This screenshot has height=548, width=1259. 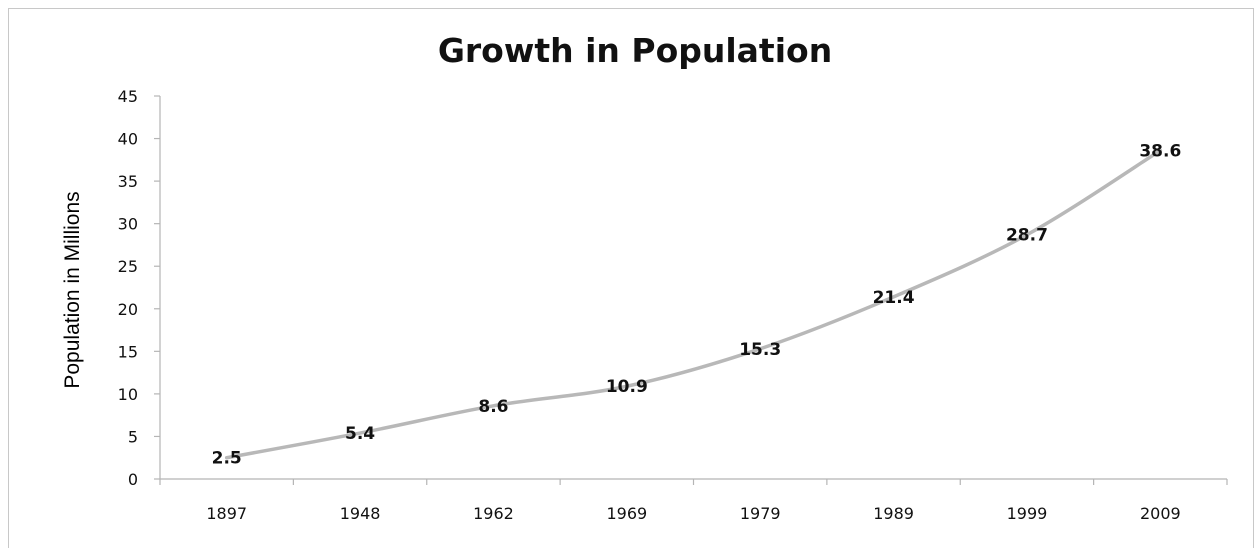 What do you see at coordinates (760, 350) in the screenshot?
I see `data-label: 15.3` at bounding box center [760, 350].